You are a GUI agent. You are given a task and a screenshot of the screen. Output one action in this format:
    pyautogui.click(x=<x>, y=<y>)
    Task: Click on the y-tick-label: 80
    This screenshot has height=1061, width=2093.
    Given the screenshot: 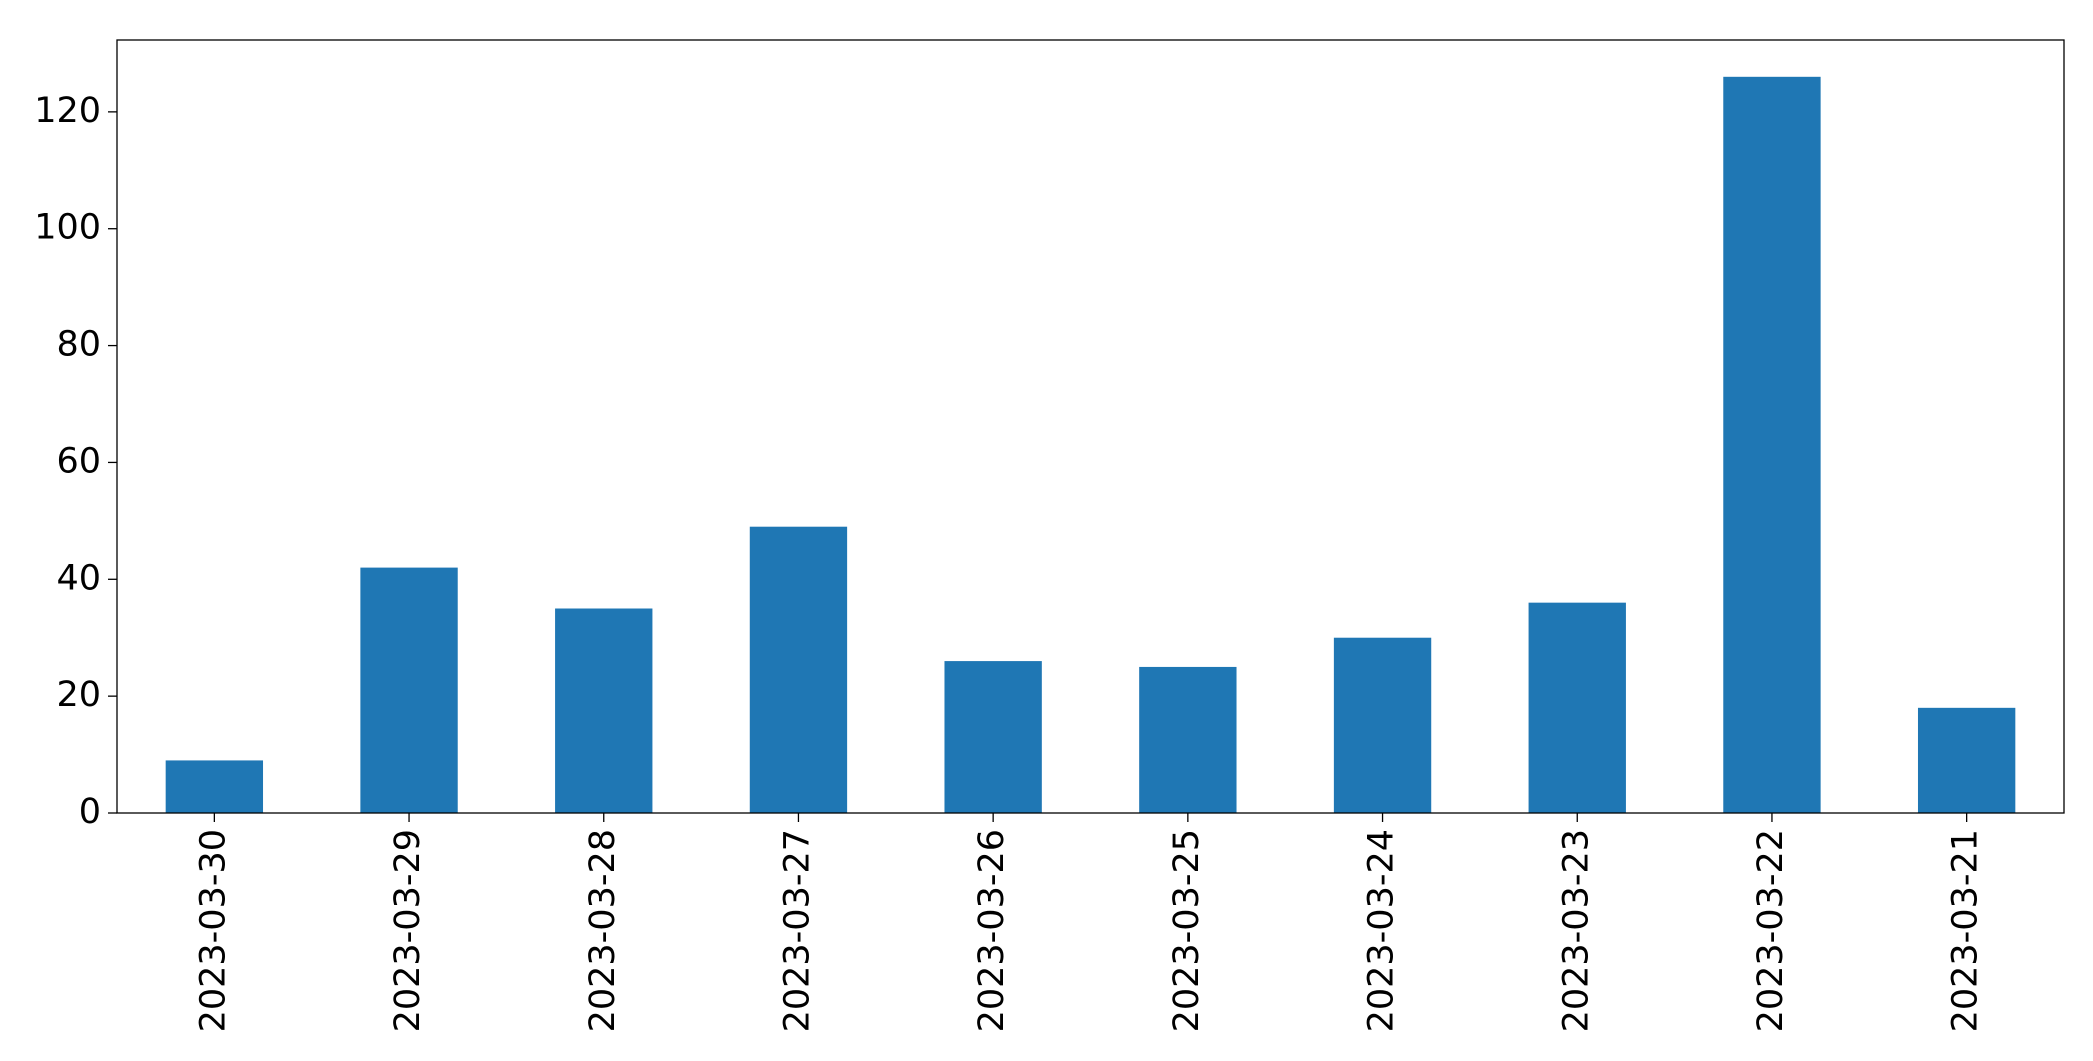 What is the action you would take?
    pyautogui.click(x=78, y=345)
    